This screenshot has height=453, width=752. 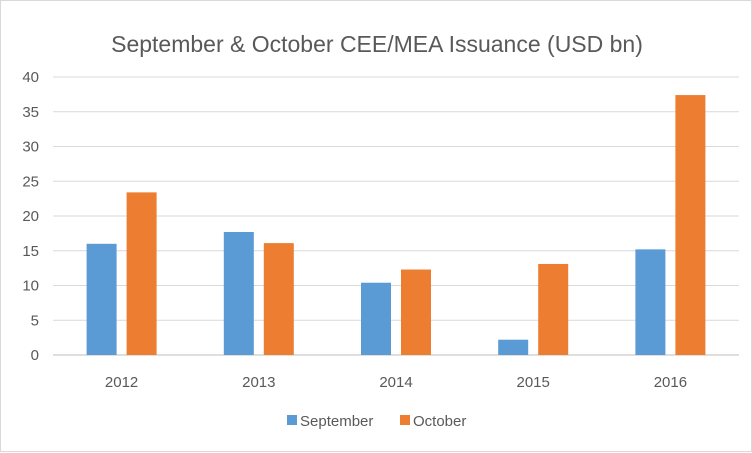 What do you see at coordinates (30, 77) in the screenshot?
I see `y-tick-label: 40` at bounding box center [30, 77].